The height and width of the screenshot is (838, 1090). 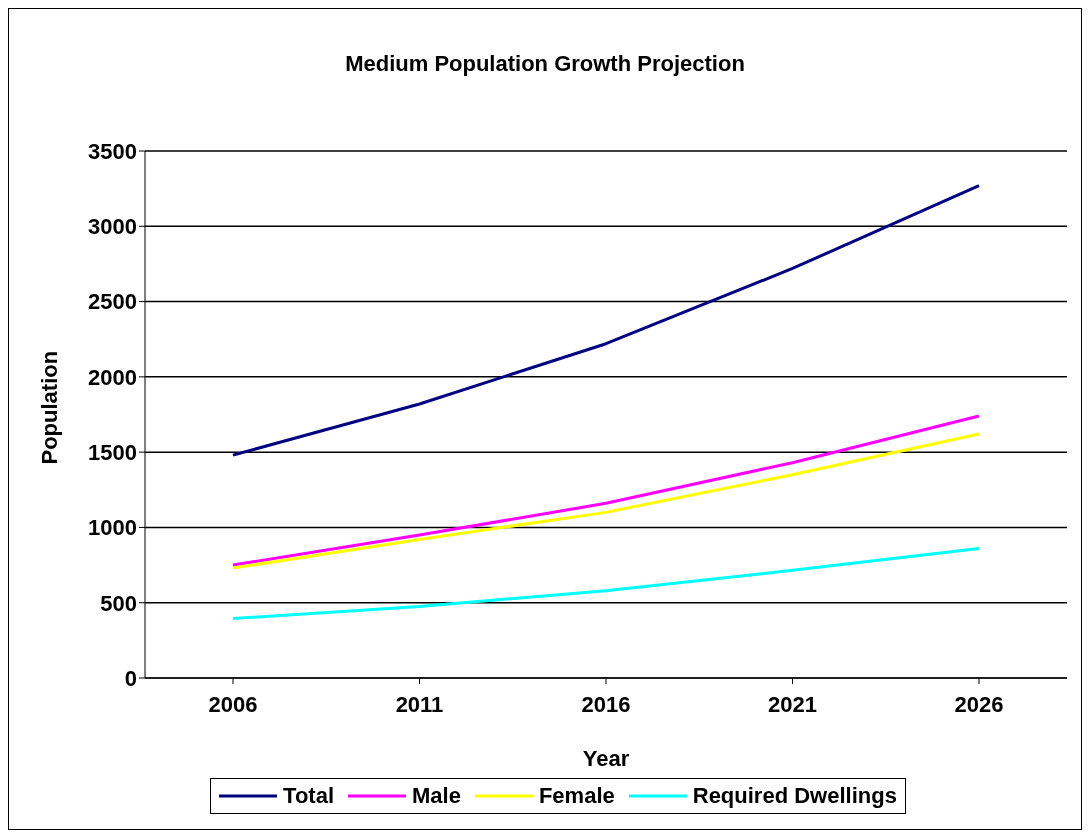 I want to click on legend-label: Female, so click(x=576, y=796).